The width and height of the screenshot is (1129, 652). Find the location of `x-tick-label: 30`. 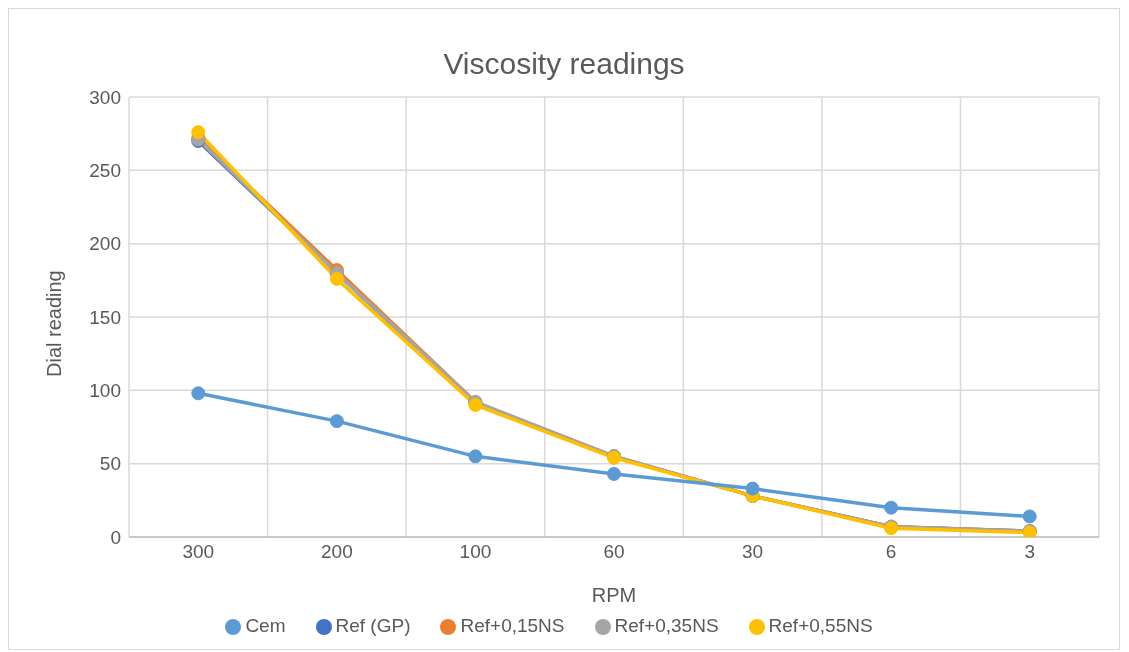

x-tick-label: 30 is located at coordinates (753, 552).